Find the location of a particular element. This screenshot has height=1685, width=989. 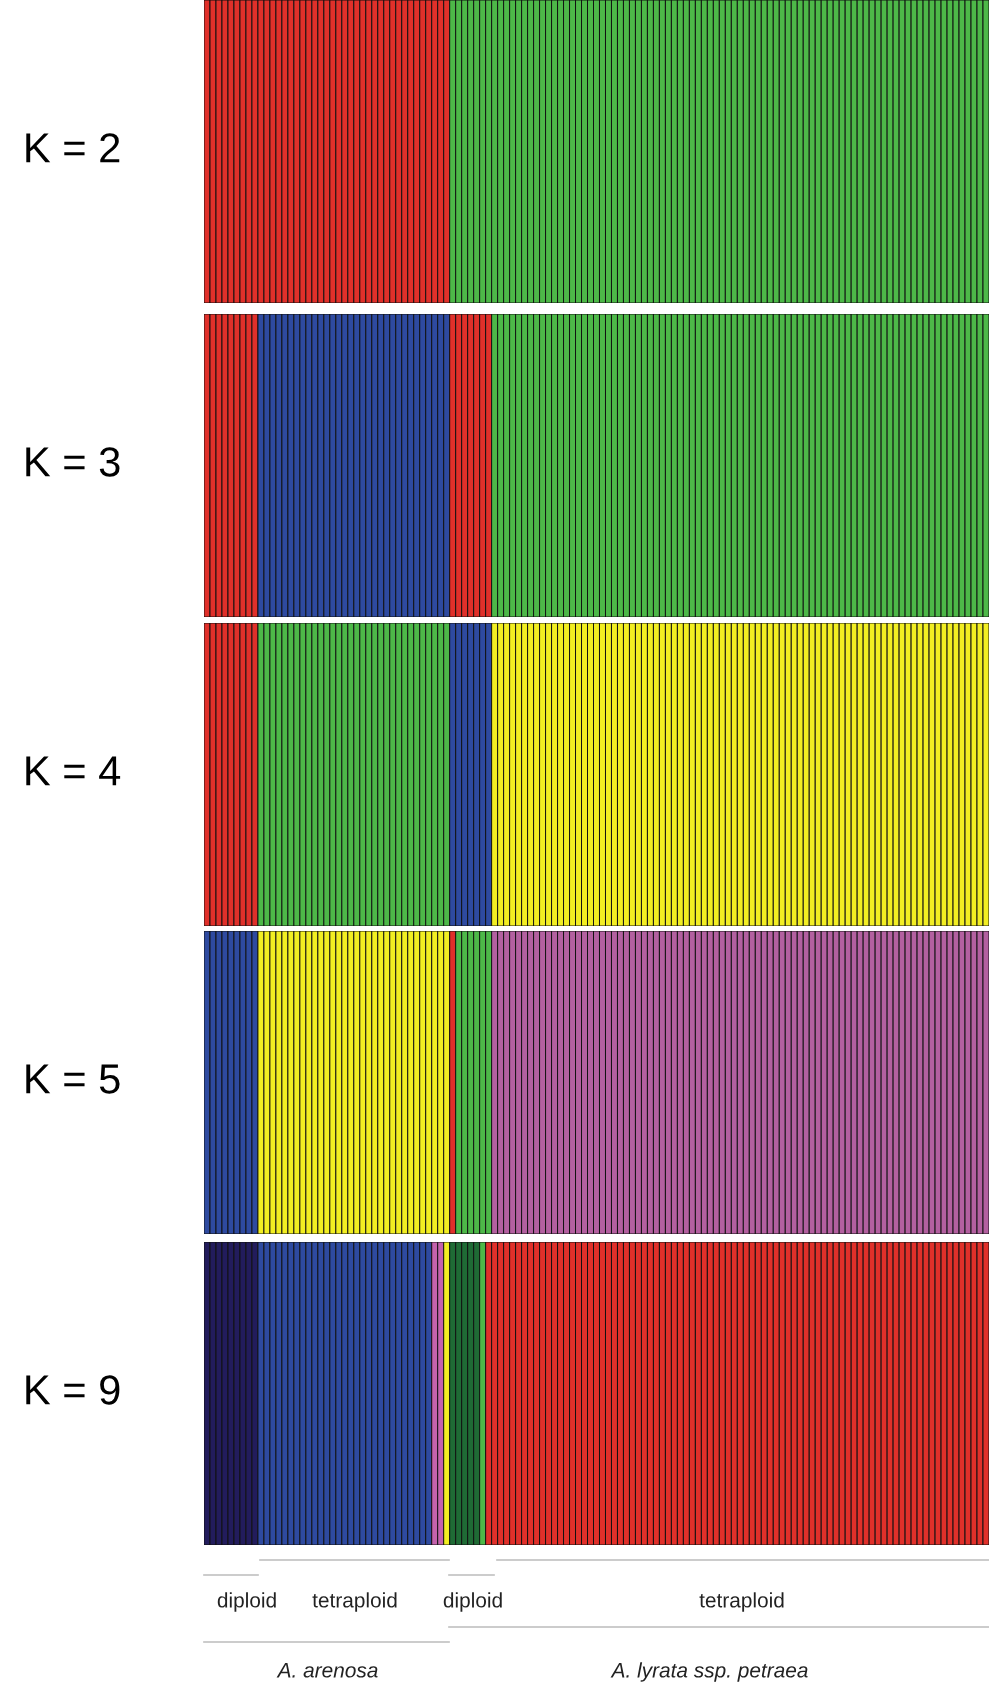

y-axis-title: K = 9 is located at coordinates (73, 1390).